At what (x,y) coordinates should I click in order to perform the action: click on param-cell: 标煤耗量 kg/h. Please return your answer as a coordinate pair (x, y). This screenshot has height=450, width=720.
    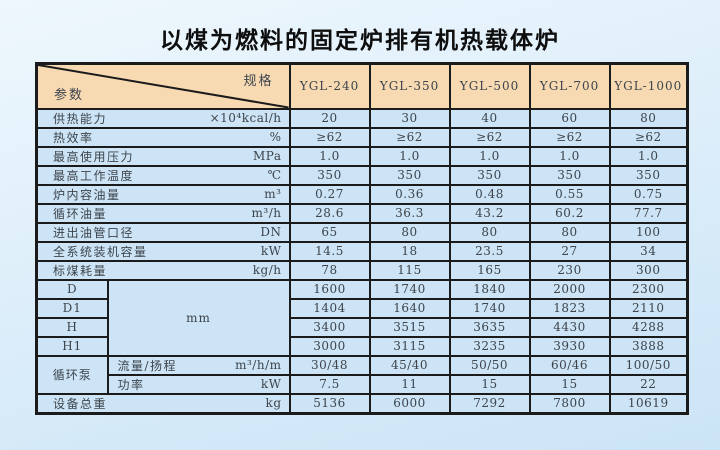
    Looking at the image, I should click on (163, 270).